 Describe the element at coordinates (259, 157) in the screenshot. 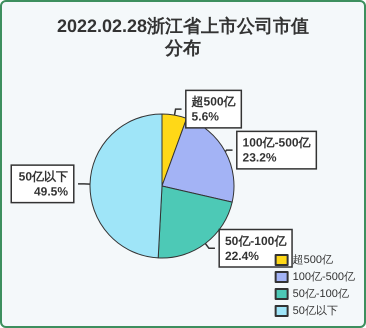

I see `data-label: 23.2%` at that location.